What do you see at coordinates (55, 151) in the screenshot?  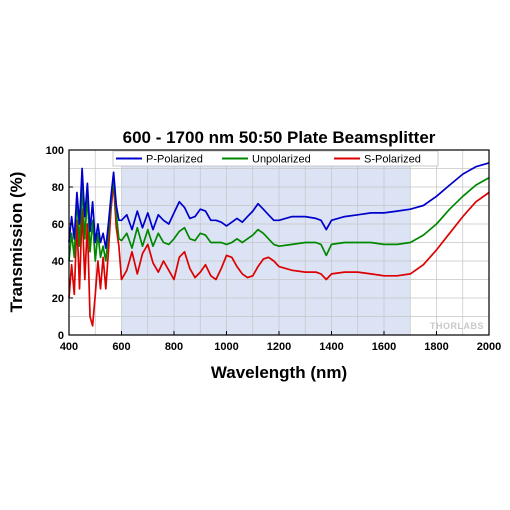 I see `y-tick-label: 100` at bounding box center [55, 151].